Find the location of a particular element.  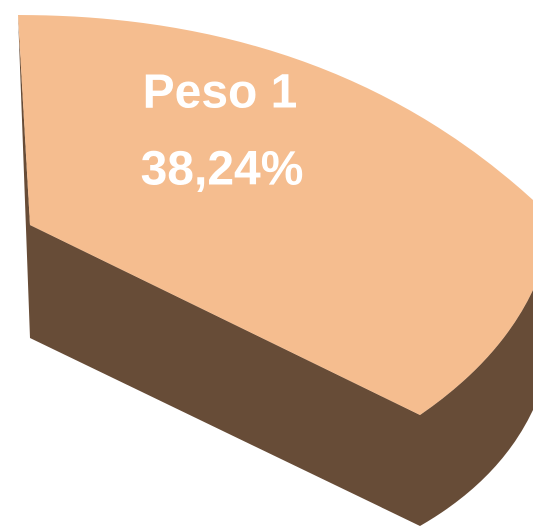

slice-label: Peso 1 is located at coordinates (220, 92).